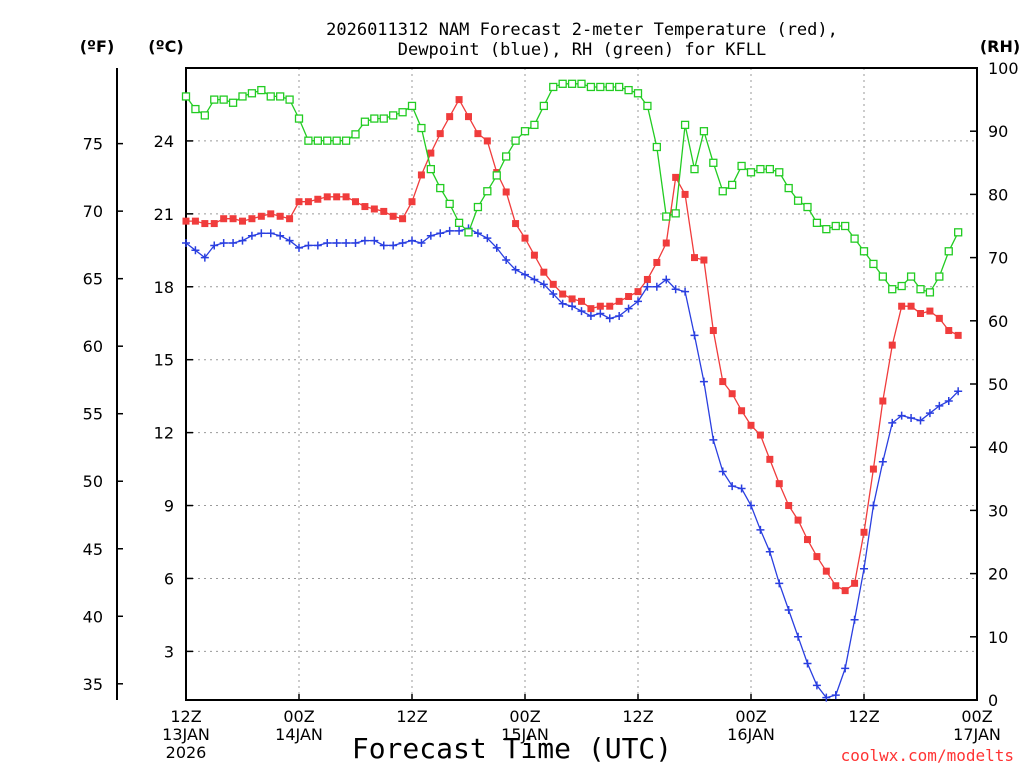  What do you see at coordinates (164, 214) in the screenshot?
I see `celsius-tick-label: 21` at bounding box center [164, 214].